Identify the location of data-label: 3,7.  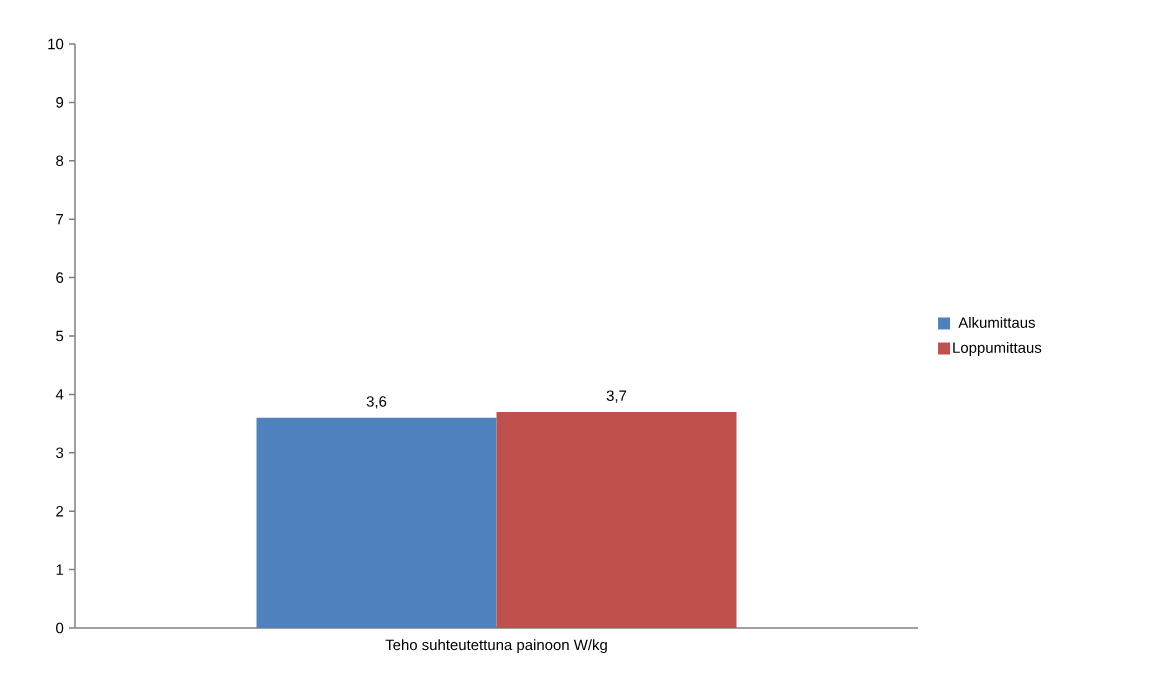
(616, 396).